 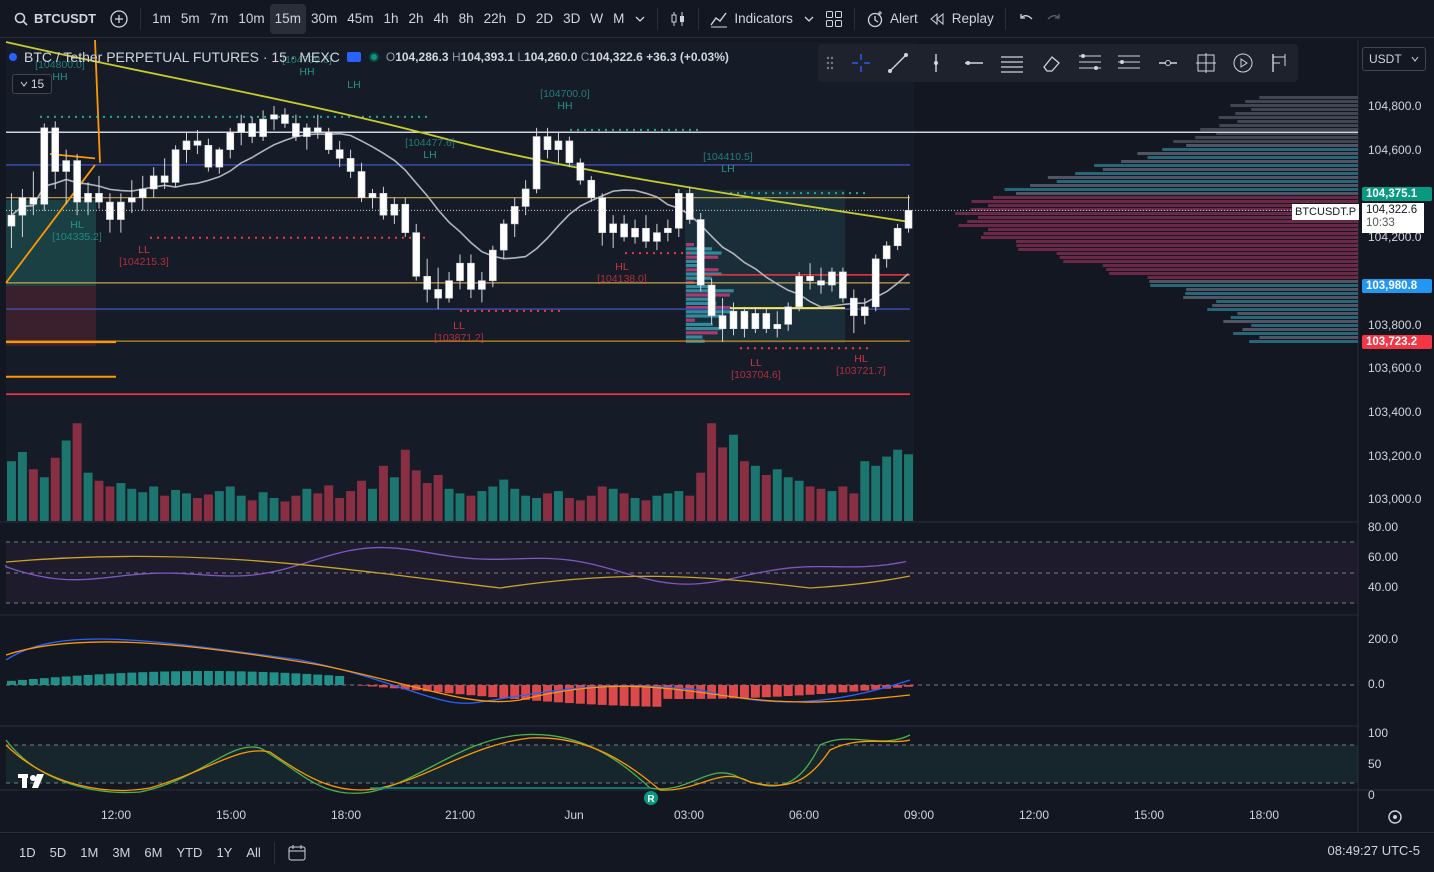 I want to click on interval-30m: 30m, so click(x=324, y=18).